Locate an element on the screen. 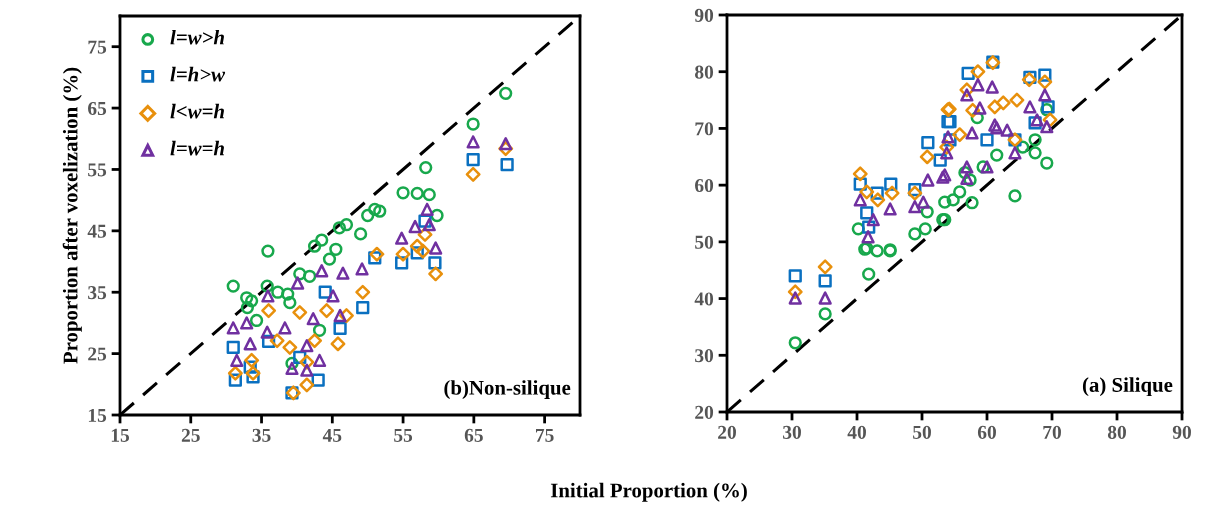 This screenshot has width=1206, height=523. y-tick-label: 30 is located at coordinates (704, 356).